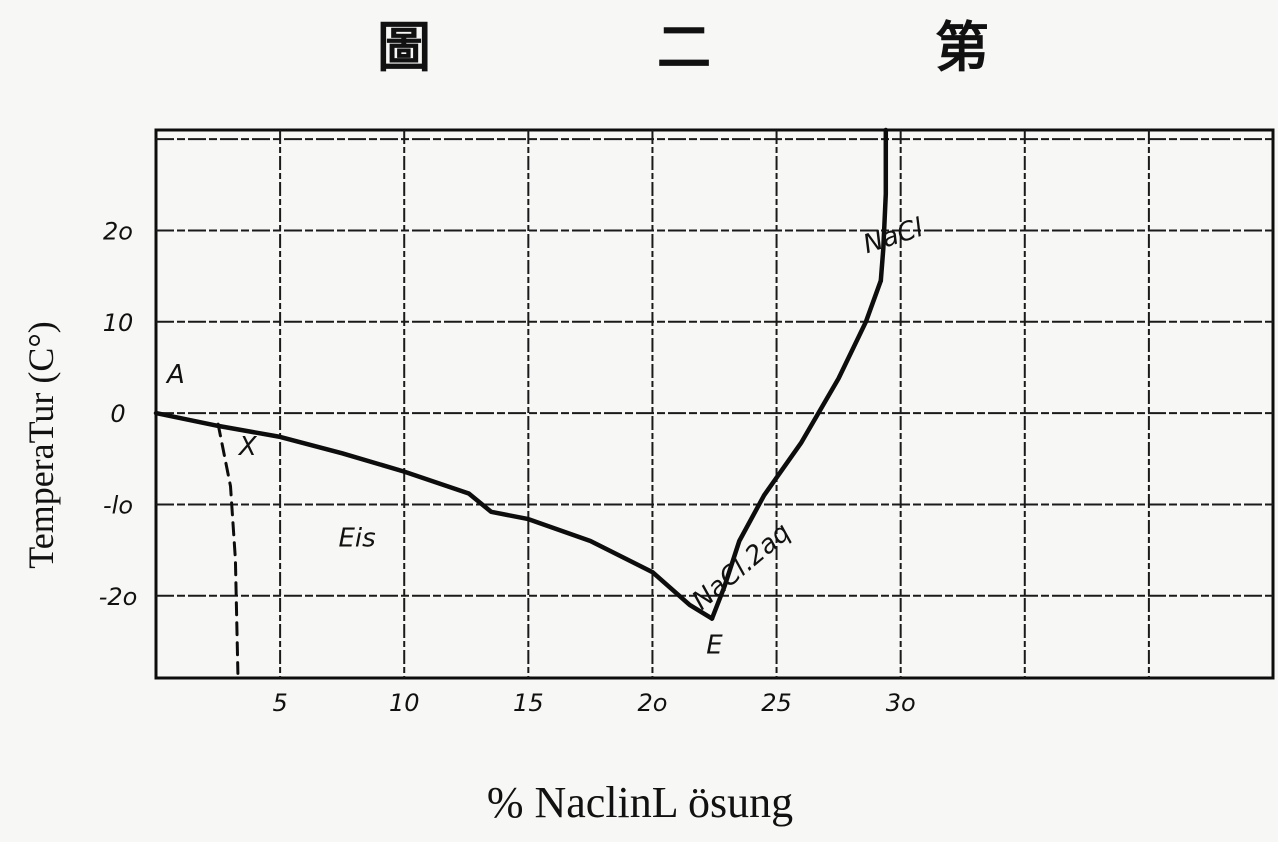 The width and height of the screenshot is (1278, 842). I want to click on y-tick-label: 10, so click(118, 323).